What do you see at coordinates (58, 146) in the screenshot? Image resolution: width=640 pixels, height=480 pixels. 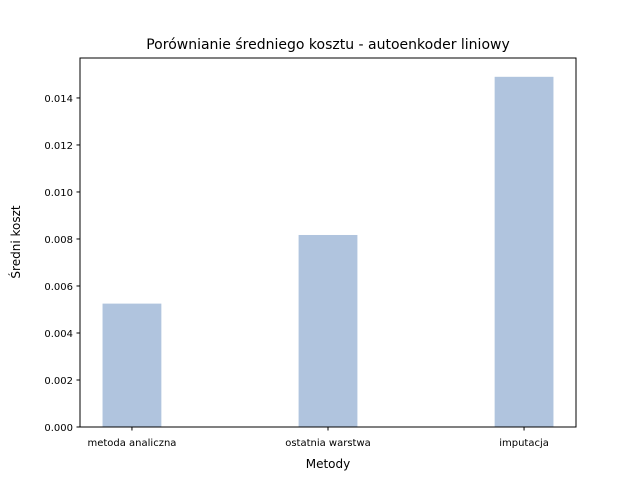 I see `y-tick-label: 0.012` at bounding box center [58, 146].